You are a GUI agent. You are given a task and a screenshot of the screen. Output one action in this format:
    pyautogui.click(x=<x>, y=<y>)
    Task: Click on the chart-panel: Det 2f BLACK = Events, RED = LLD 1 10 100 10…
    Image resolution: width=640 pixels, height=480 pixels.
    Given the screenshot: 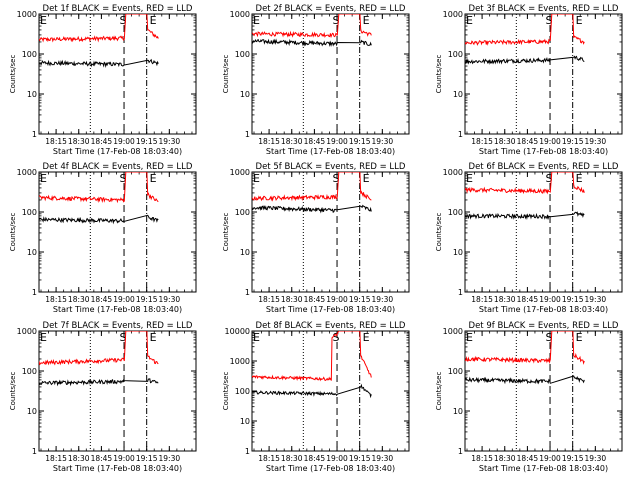 What is the action you would take?
    pyautogui.click(x=316, y=80)
    